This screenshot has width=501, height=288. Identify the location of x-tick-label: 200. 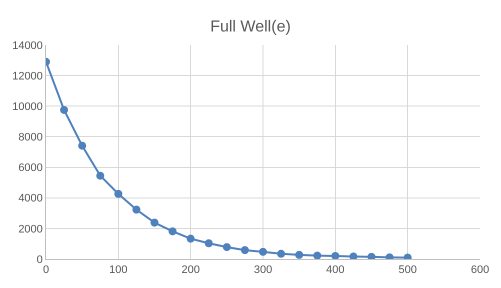
(190, 270).